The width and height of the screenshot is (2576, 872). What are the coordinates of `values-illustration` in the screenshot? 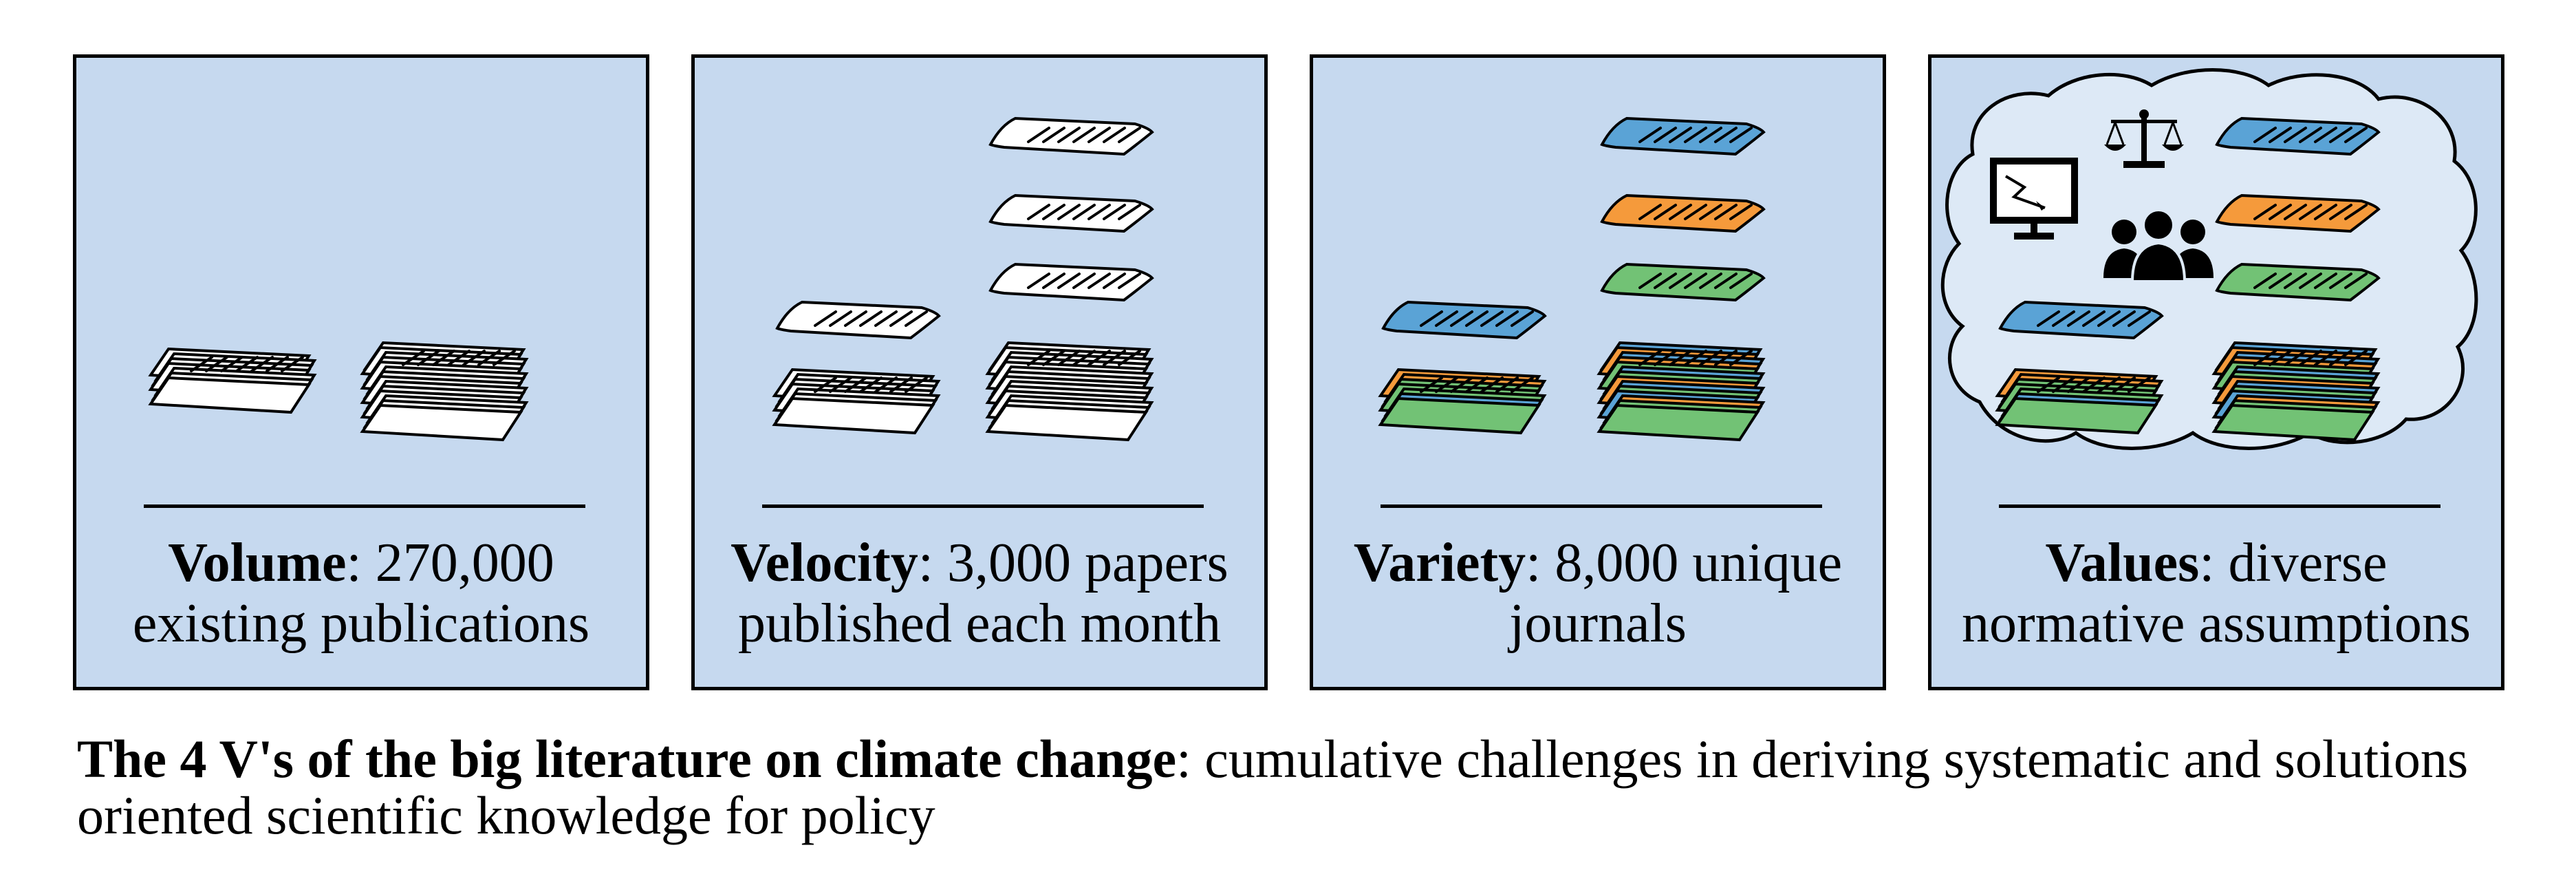 It's located at (2209, 259).